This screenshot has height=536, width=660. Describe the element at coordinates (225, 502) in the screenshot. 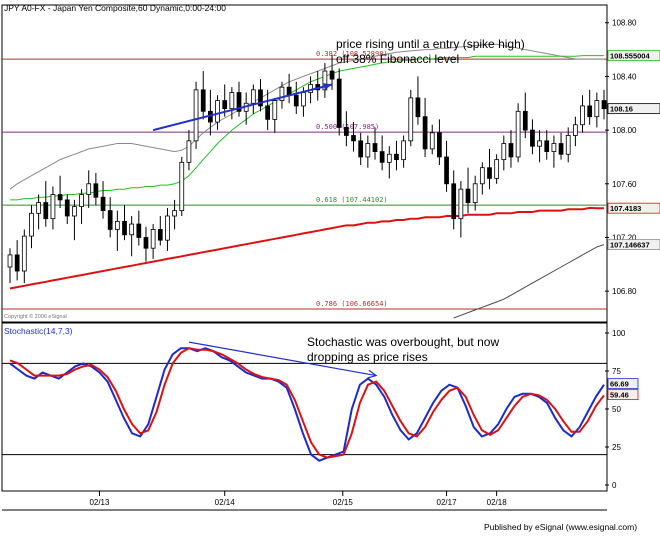

I see `x-tick-label: 02/14` at that location.